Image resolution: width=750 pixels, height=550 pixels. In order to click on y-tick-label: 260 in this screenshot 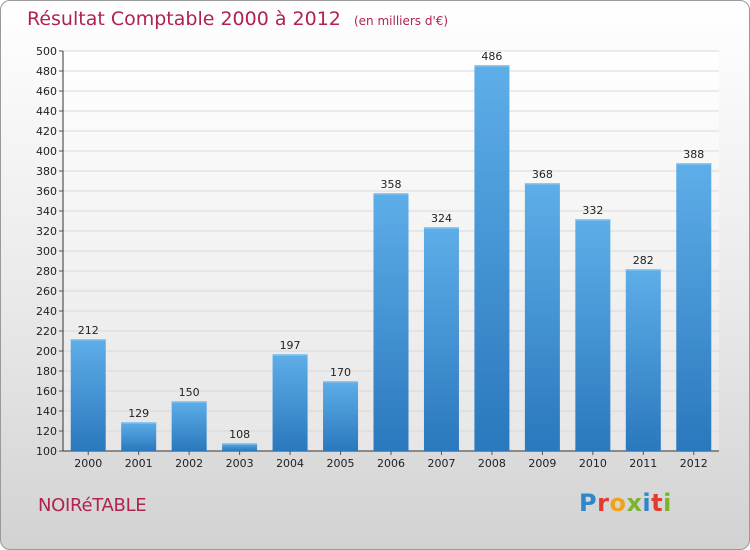, I will do `click(46, 291)`.